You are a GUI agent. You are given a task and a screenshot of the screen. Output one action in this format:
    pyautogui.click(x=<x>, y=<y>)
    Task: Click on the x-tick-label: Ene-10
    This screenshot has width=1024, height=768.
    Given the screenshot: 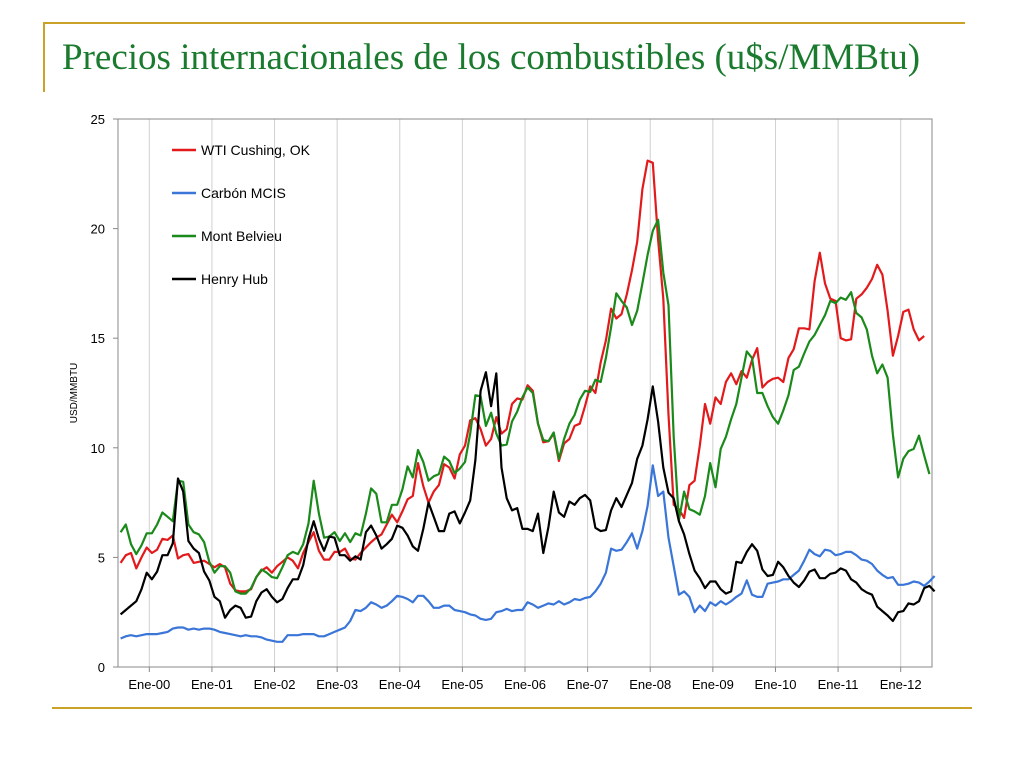 What is the action you would take?
    pyautogui.click(x=776, y=684)
    